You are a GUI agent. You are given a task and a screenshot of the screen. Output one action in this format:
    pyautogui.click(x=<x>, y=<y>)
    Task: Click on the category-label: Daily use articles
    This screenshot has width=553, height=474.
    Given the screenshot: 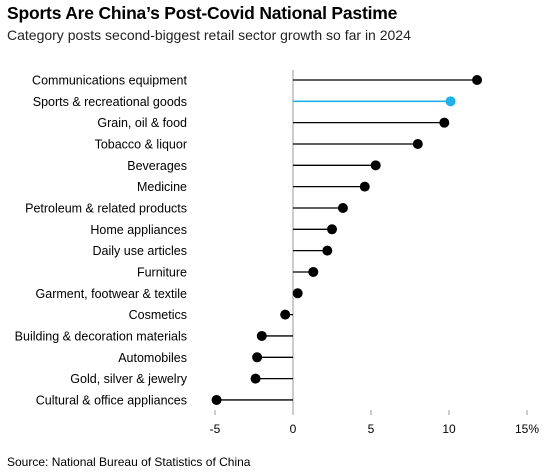 What is the action you would take?
    pyautogui.click(x=140, y=251)
    